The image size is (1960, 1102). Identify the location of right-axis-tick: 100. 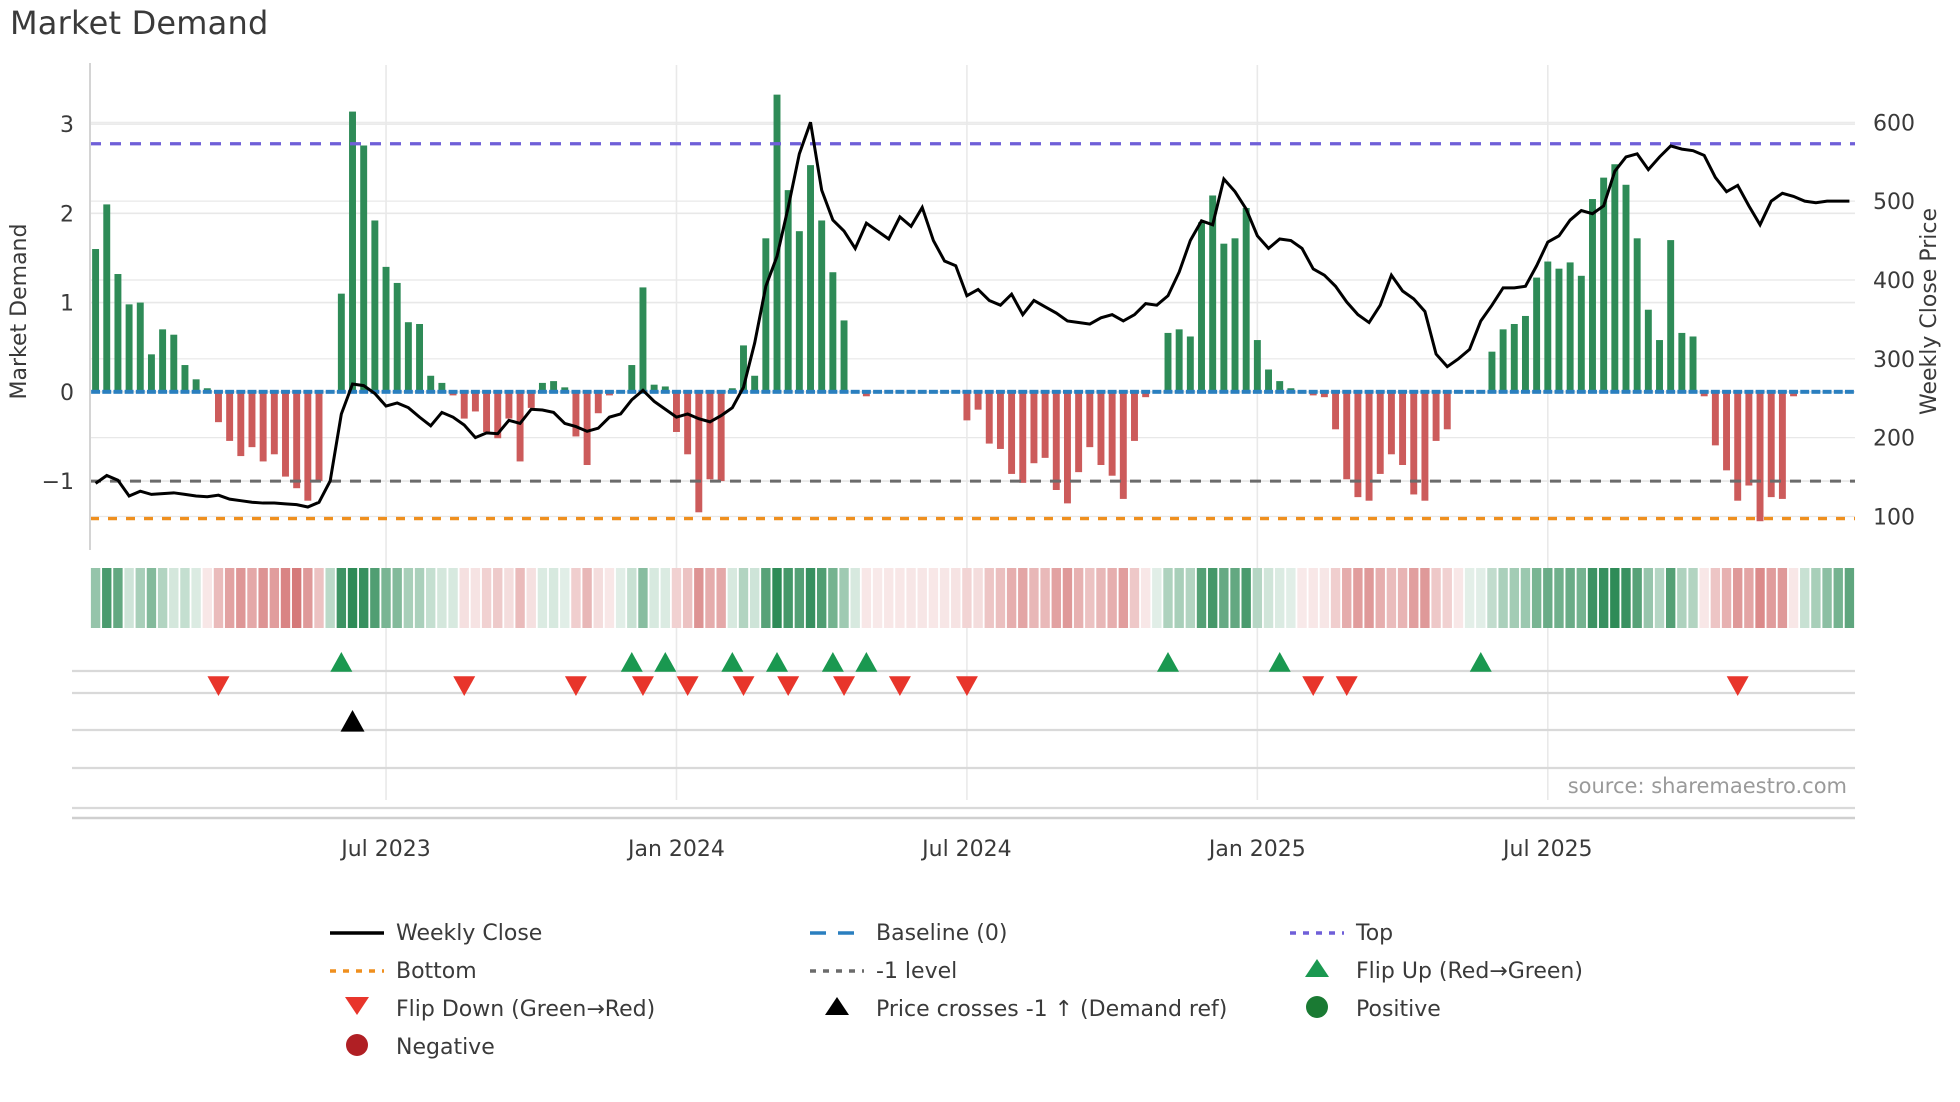
(1894, 517).